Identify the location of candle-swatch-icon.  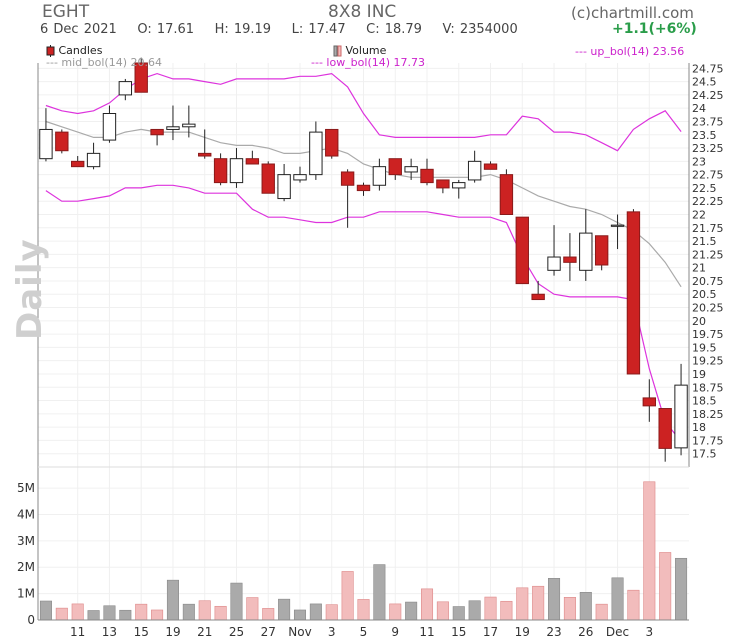
(50, 51).